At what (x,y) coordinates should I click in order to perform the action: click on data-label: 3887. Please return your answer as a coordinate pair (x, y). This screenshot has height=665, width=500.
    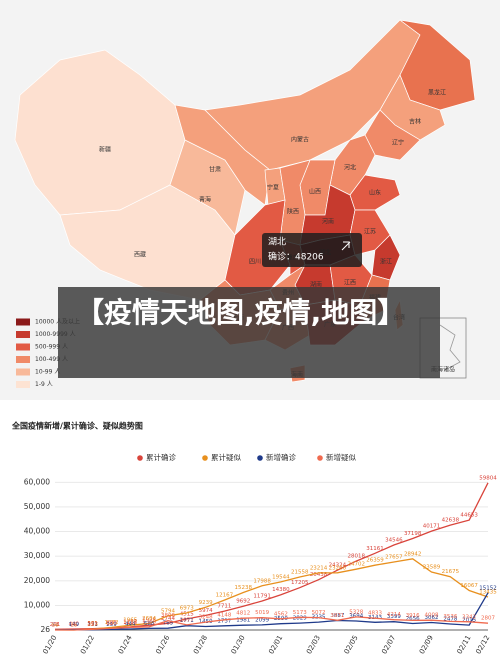
    Looking at the image, I should click on (337, 616).